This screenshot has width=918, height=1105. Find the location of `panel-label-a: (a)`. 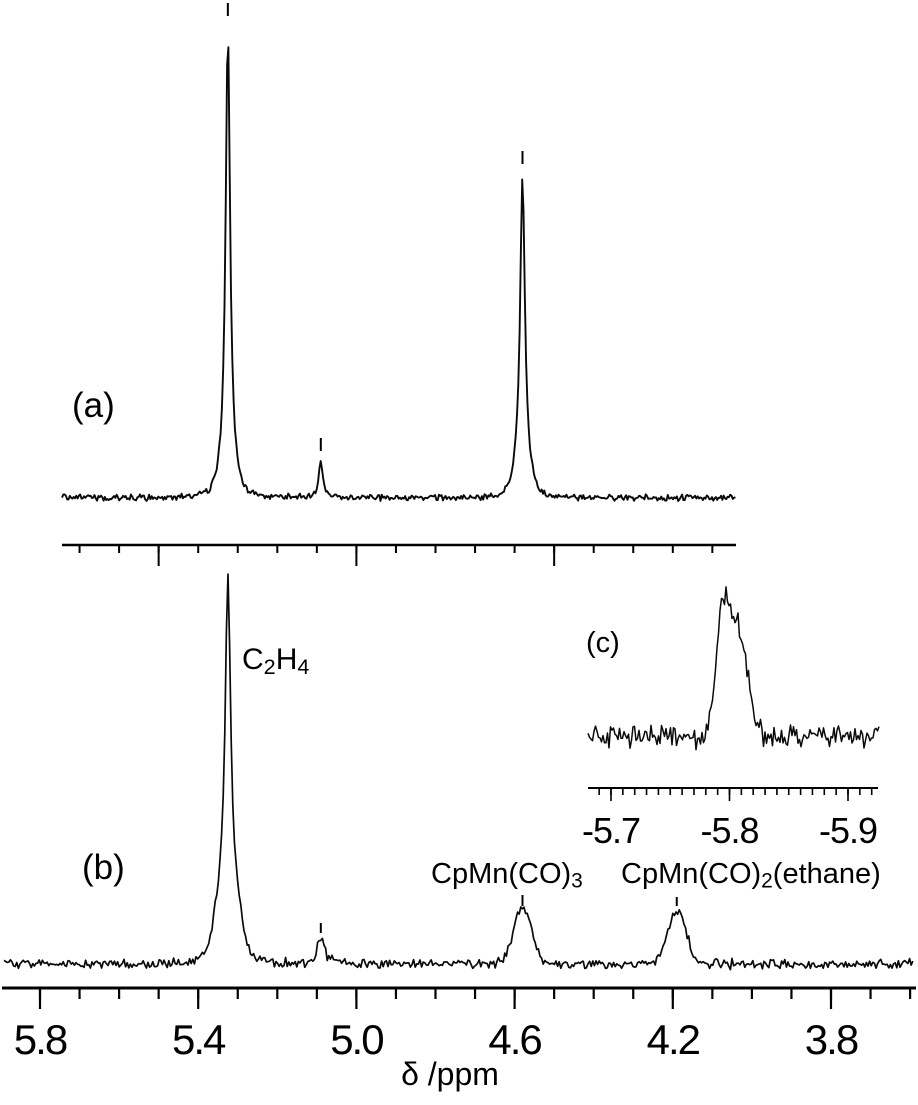

panel-label-a: (a) is located at coordinates (93, 405).